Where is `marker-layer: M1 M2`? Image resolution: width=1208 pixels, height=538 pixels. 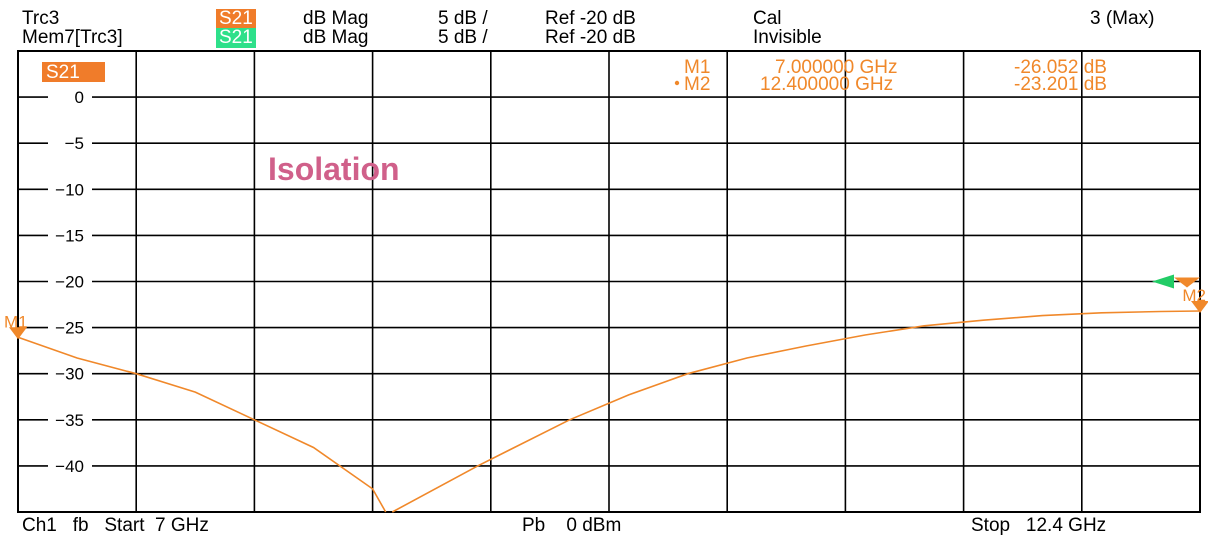 marker-layer: M1 M2 is located at coordinates (606, 313).